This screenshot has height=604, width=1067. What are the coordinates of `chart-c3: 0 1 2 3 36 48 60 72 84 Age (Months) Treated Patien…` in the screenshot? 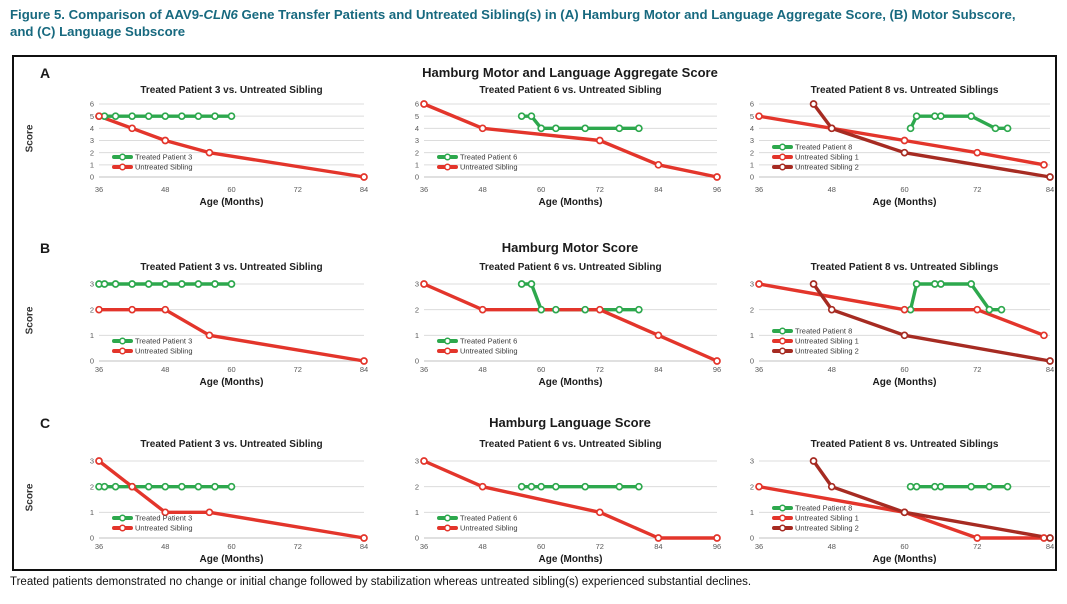 It's located at (902, 511).